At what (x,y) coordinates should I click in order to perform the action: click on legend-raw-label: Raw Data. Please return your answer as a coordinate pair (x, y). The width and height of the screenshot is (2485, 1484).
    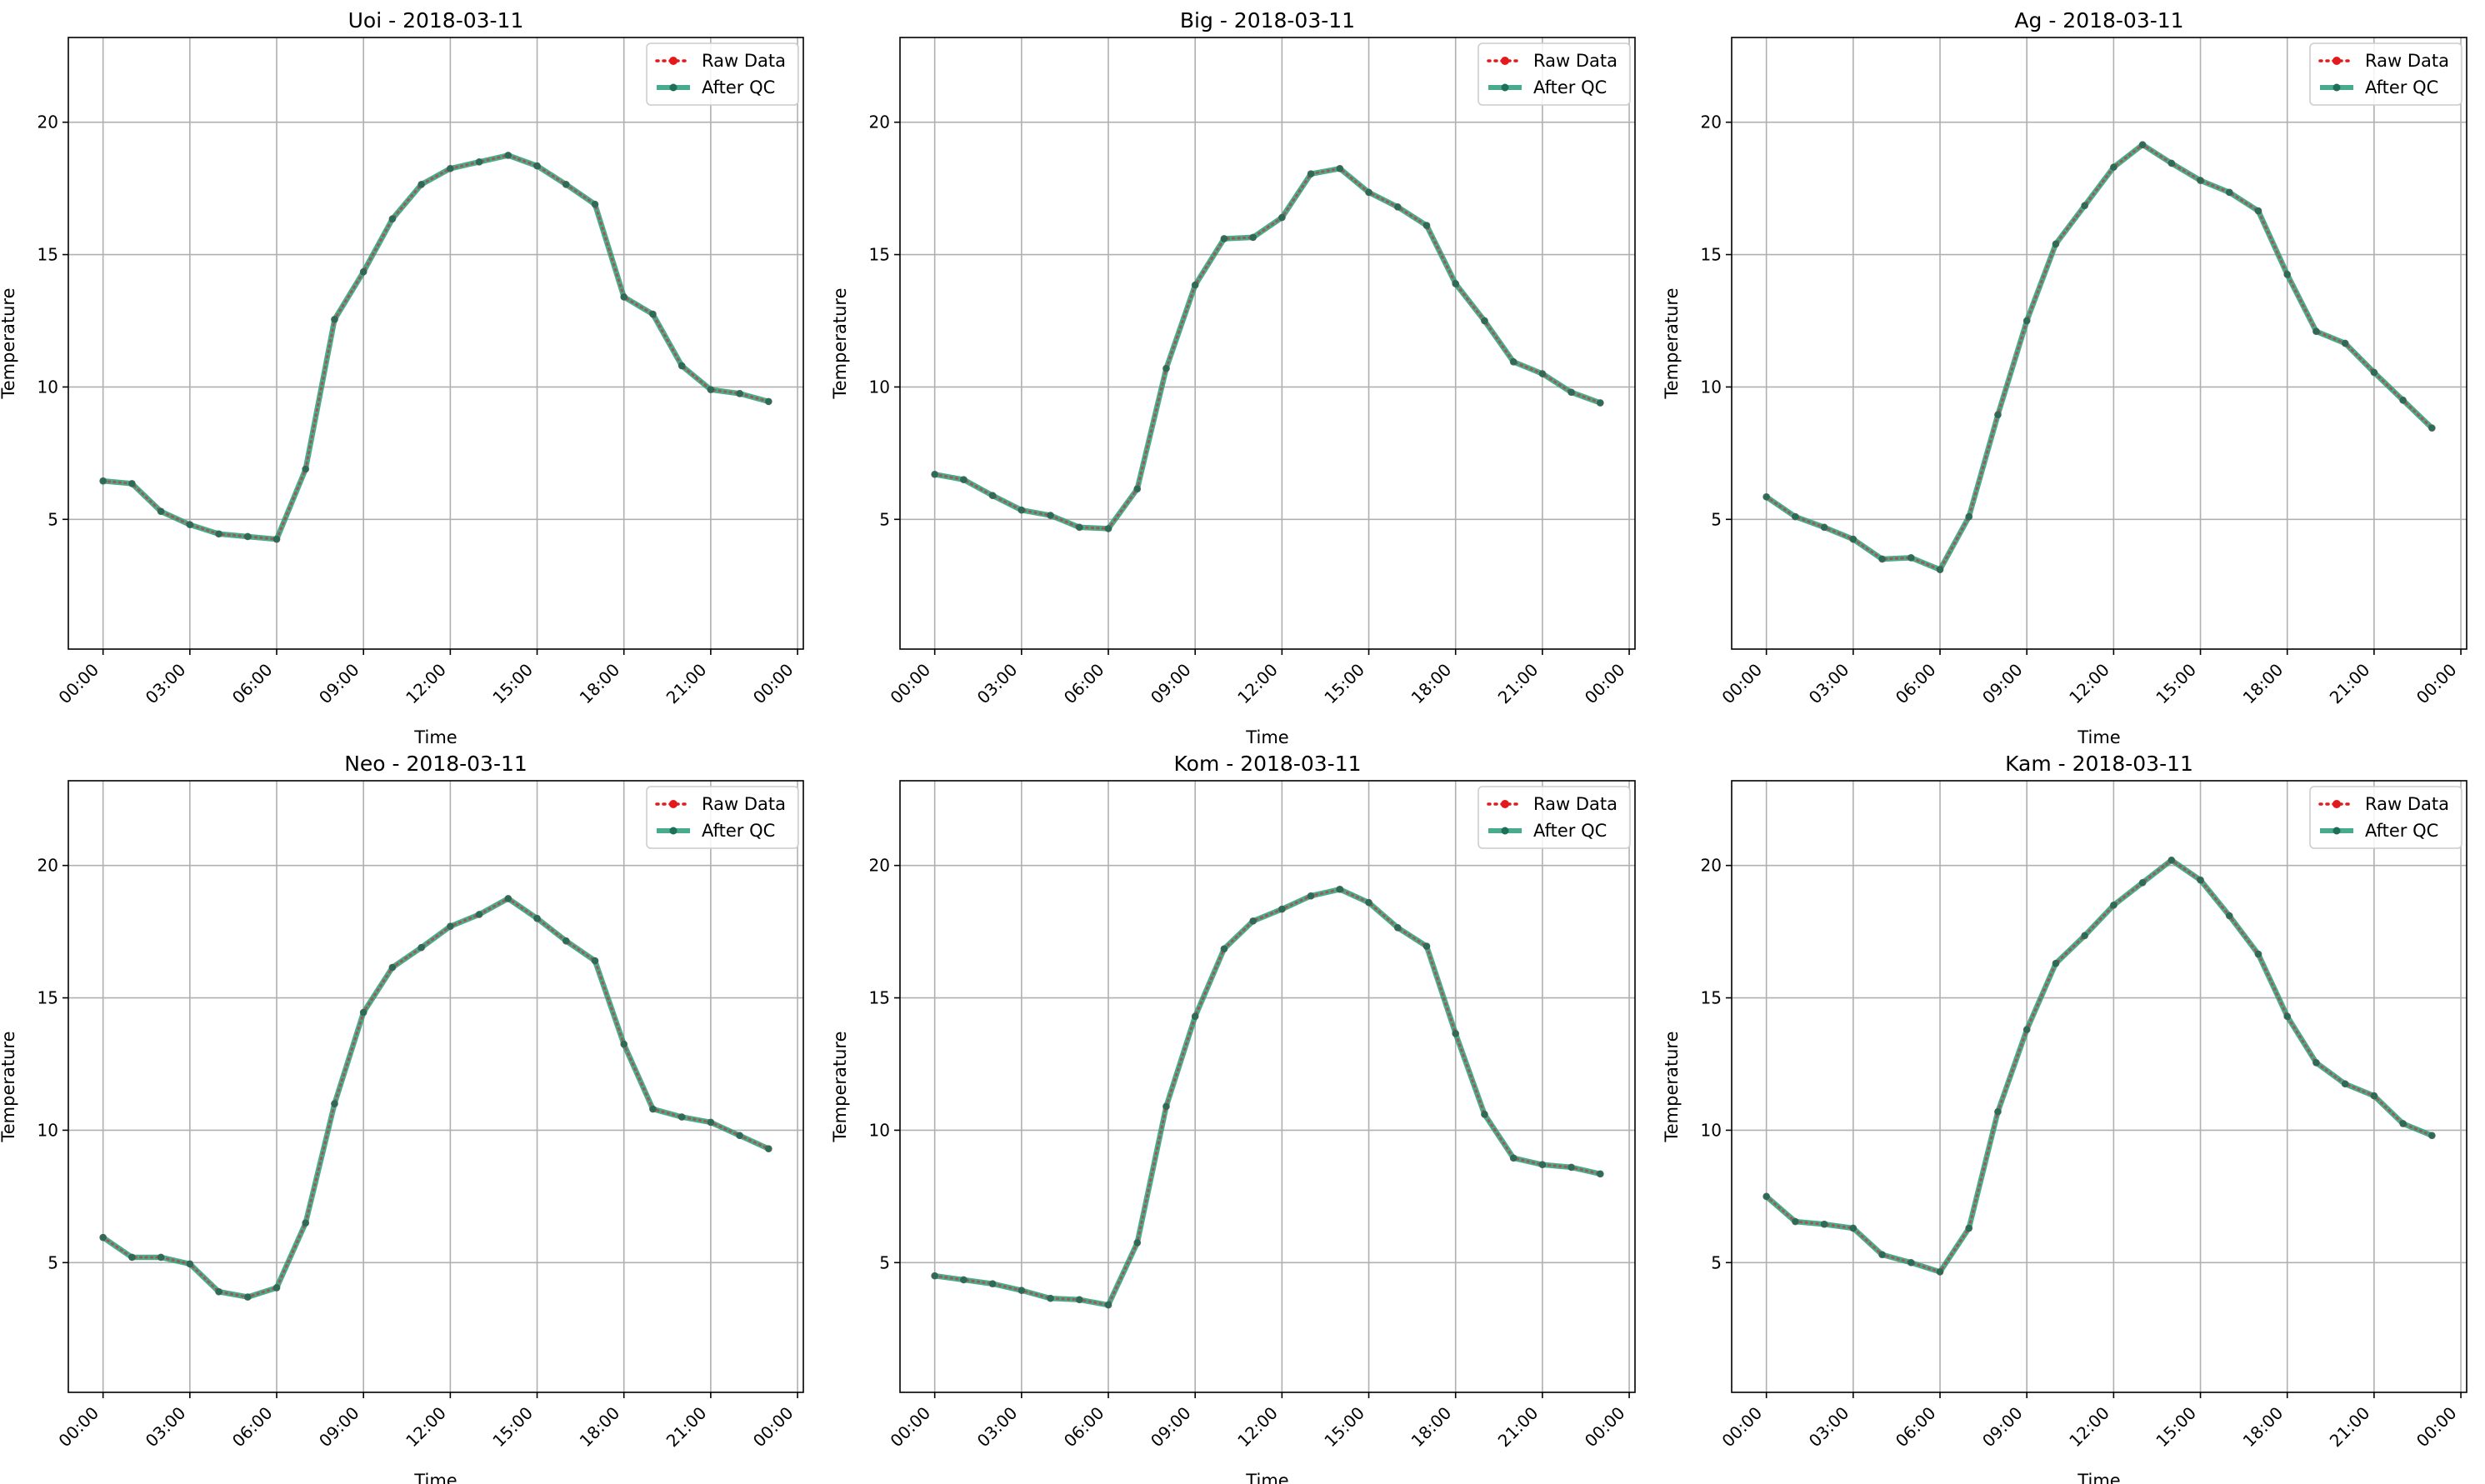
    Looking at the image, I should click on (744, 61).